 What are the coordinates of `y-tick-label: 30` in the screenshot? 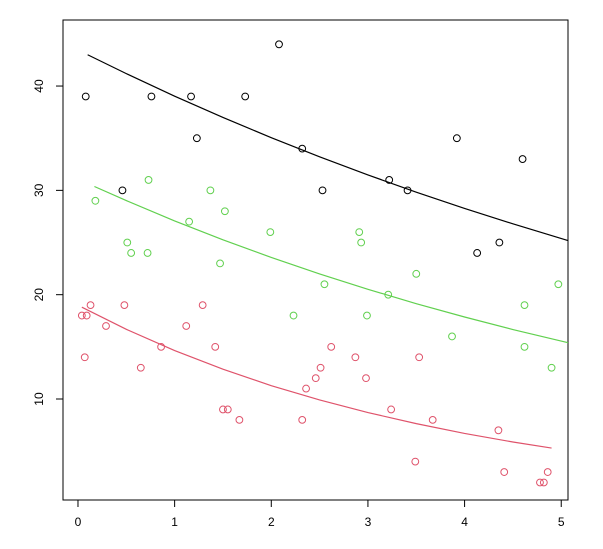 It's located at (39, 190).